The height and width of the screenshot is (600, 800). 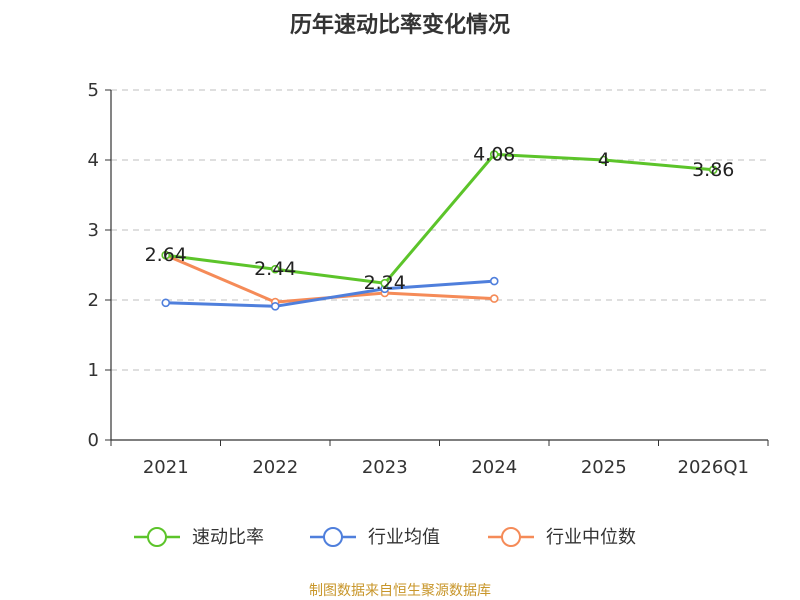 I want to click on x-tick-label: 2023, so click(x=385, y=467).